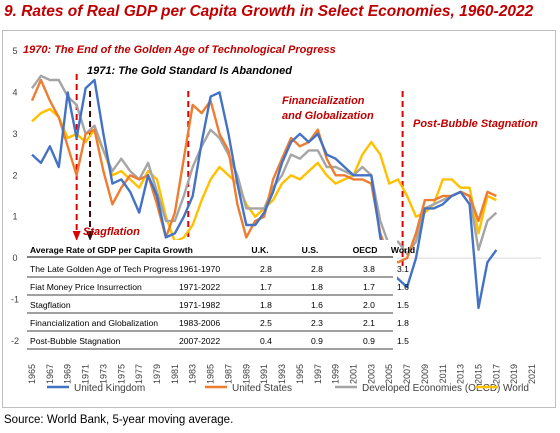  I want to click on table-cell: 1971-2022, so click(199, 287).